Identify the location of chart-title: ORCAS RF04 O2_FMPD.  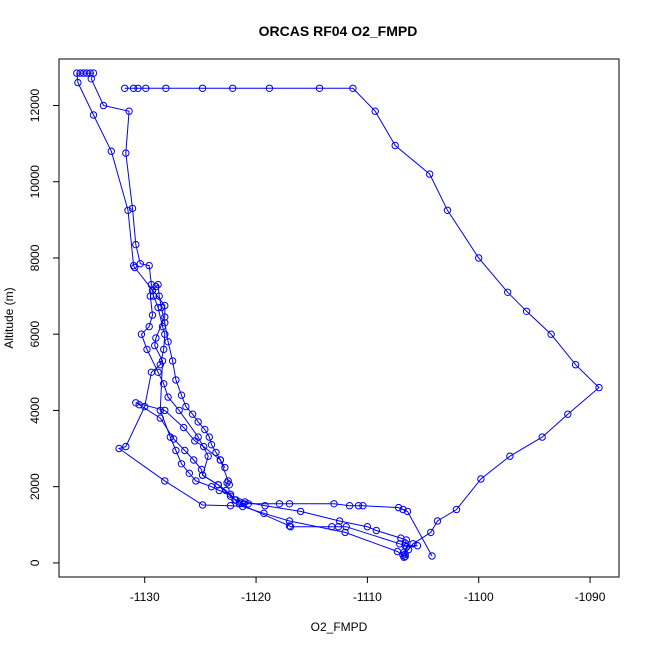
(338, 31).